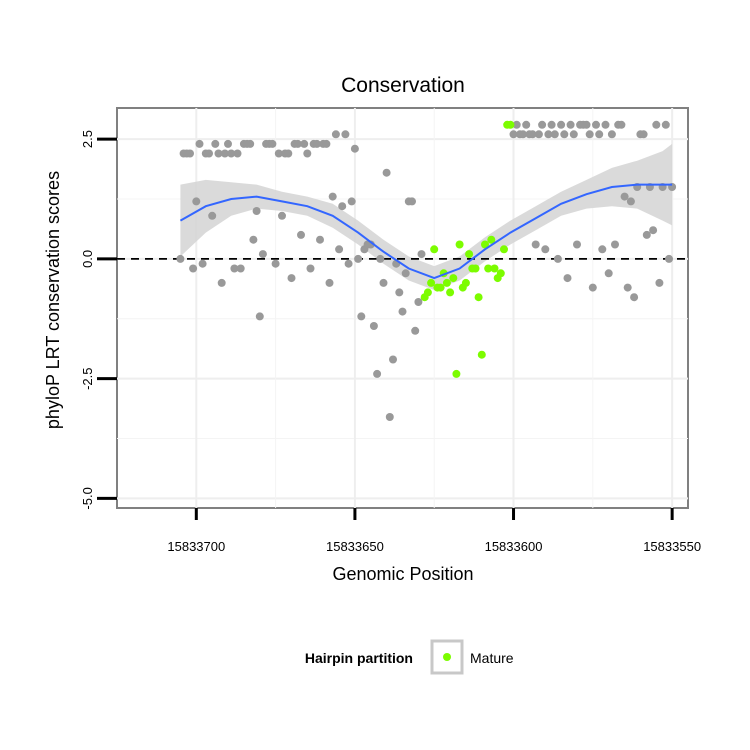 This screenshot has width=750, height=750. I want to click on x-tick-label-0: 15833700, so click(196, 546).